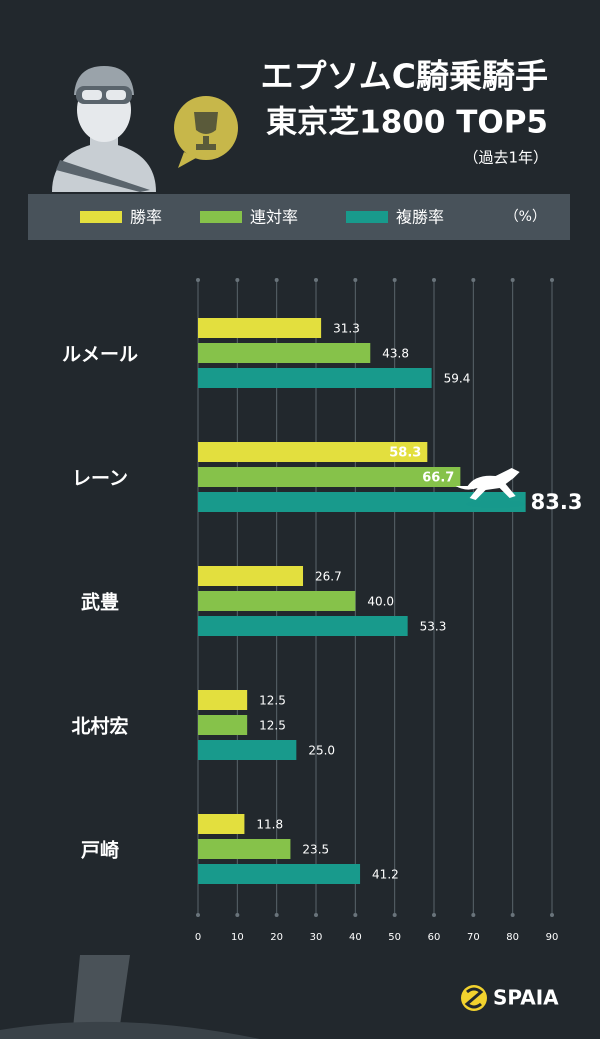 Image resolution: width=600 pixels, height=1039 pixels. Describe the element at coordinates (487, 484) in the screenshot. I see `horse-icon` at that location.